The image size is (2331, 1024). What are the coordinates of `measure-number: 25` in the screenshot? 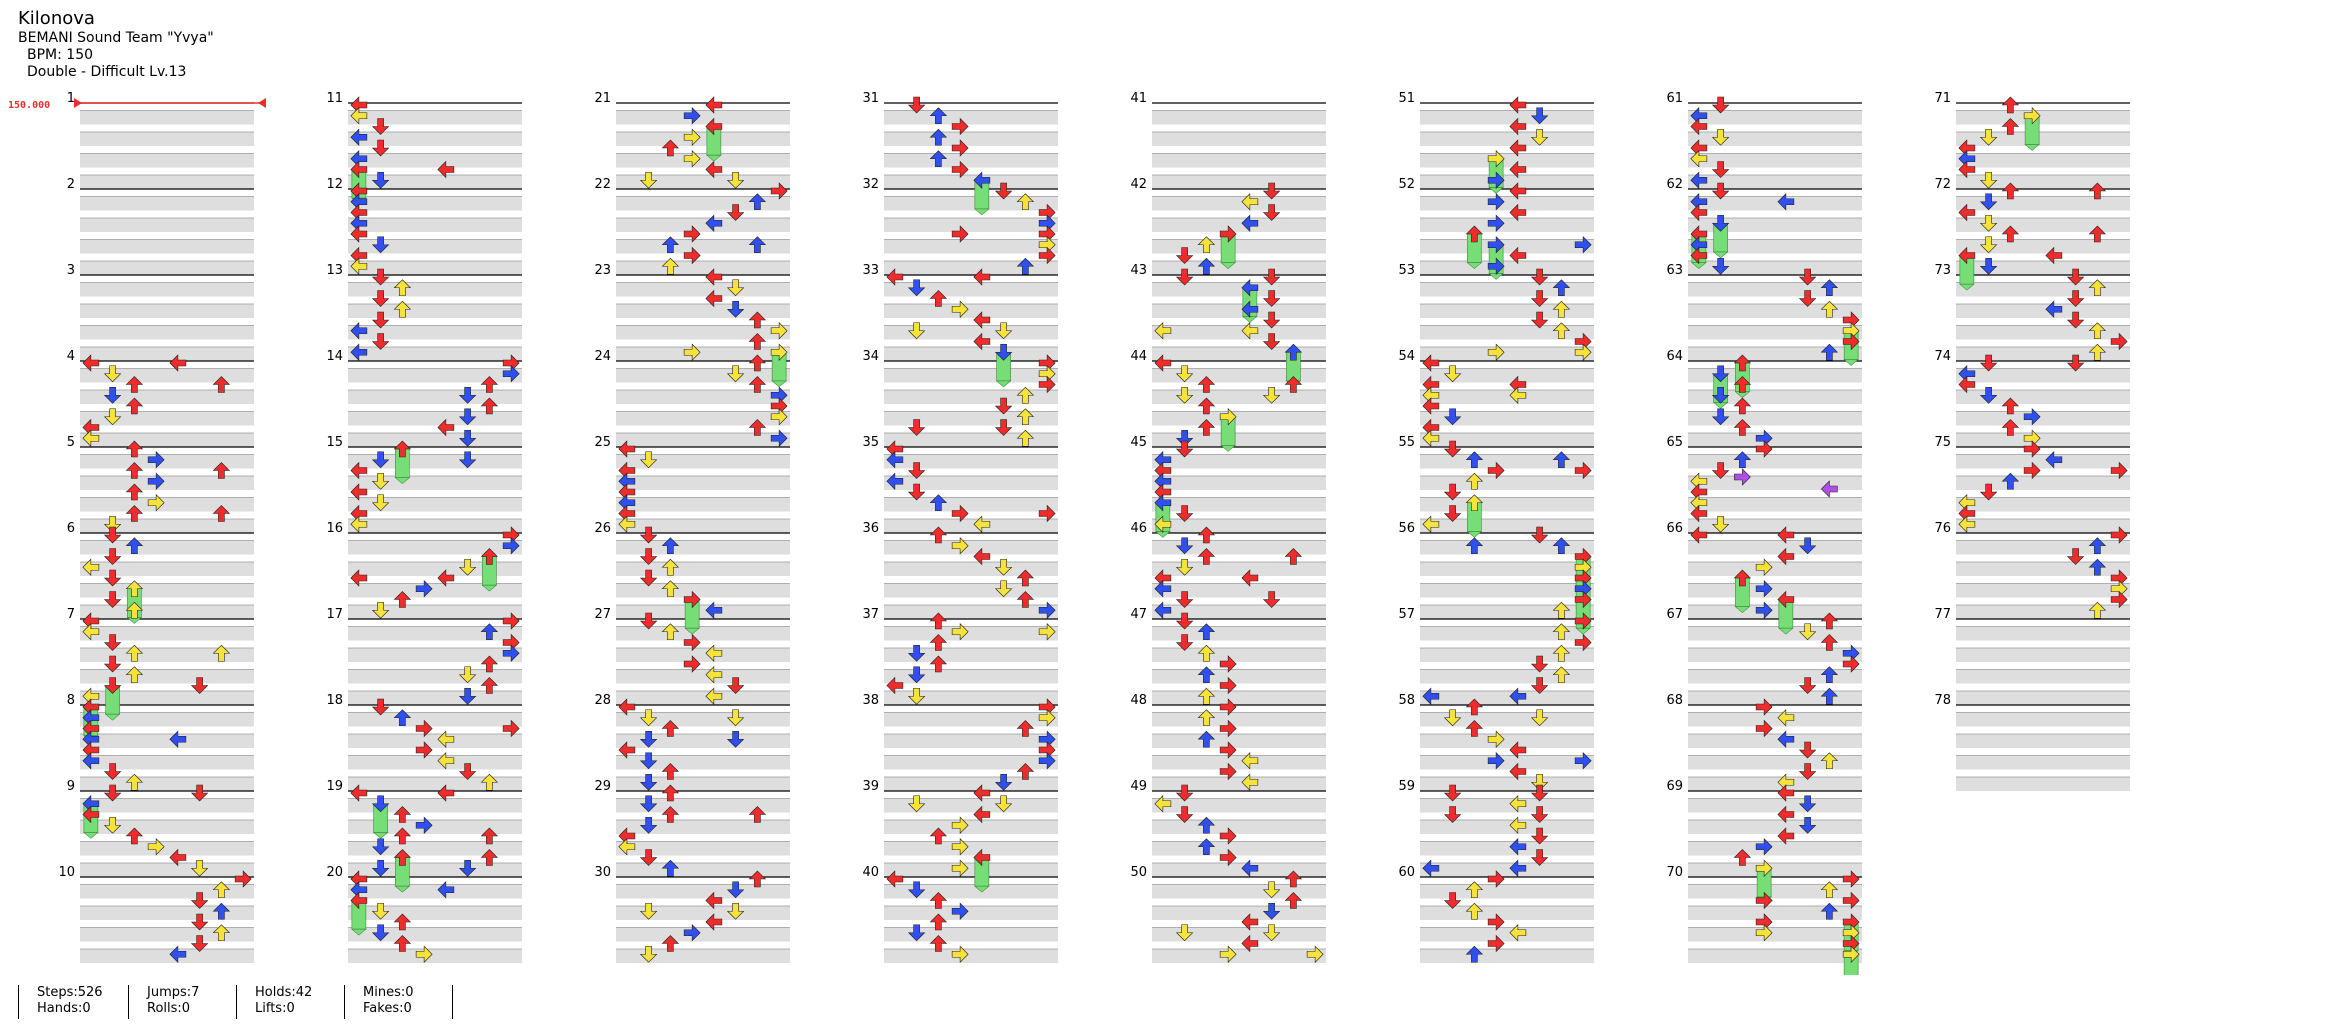 It's located at (602, 442).